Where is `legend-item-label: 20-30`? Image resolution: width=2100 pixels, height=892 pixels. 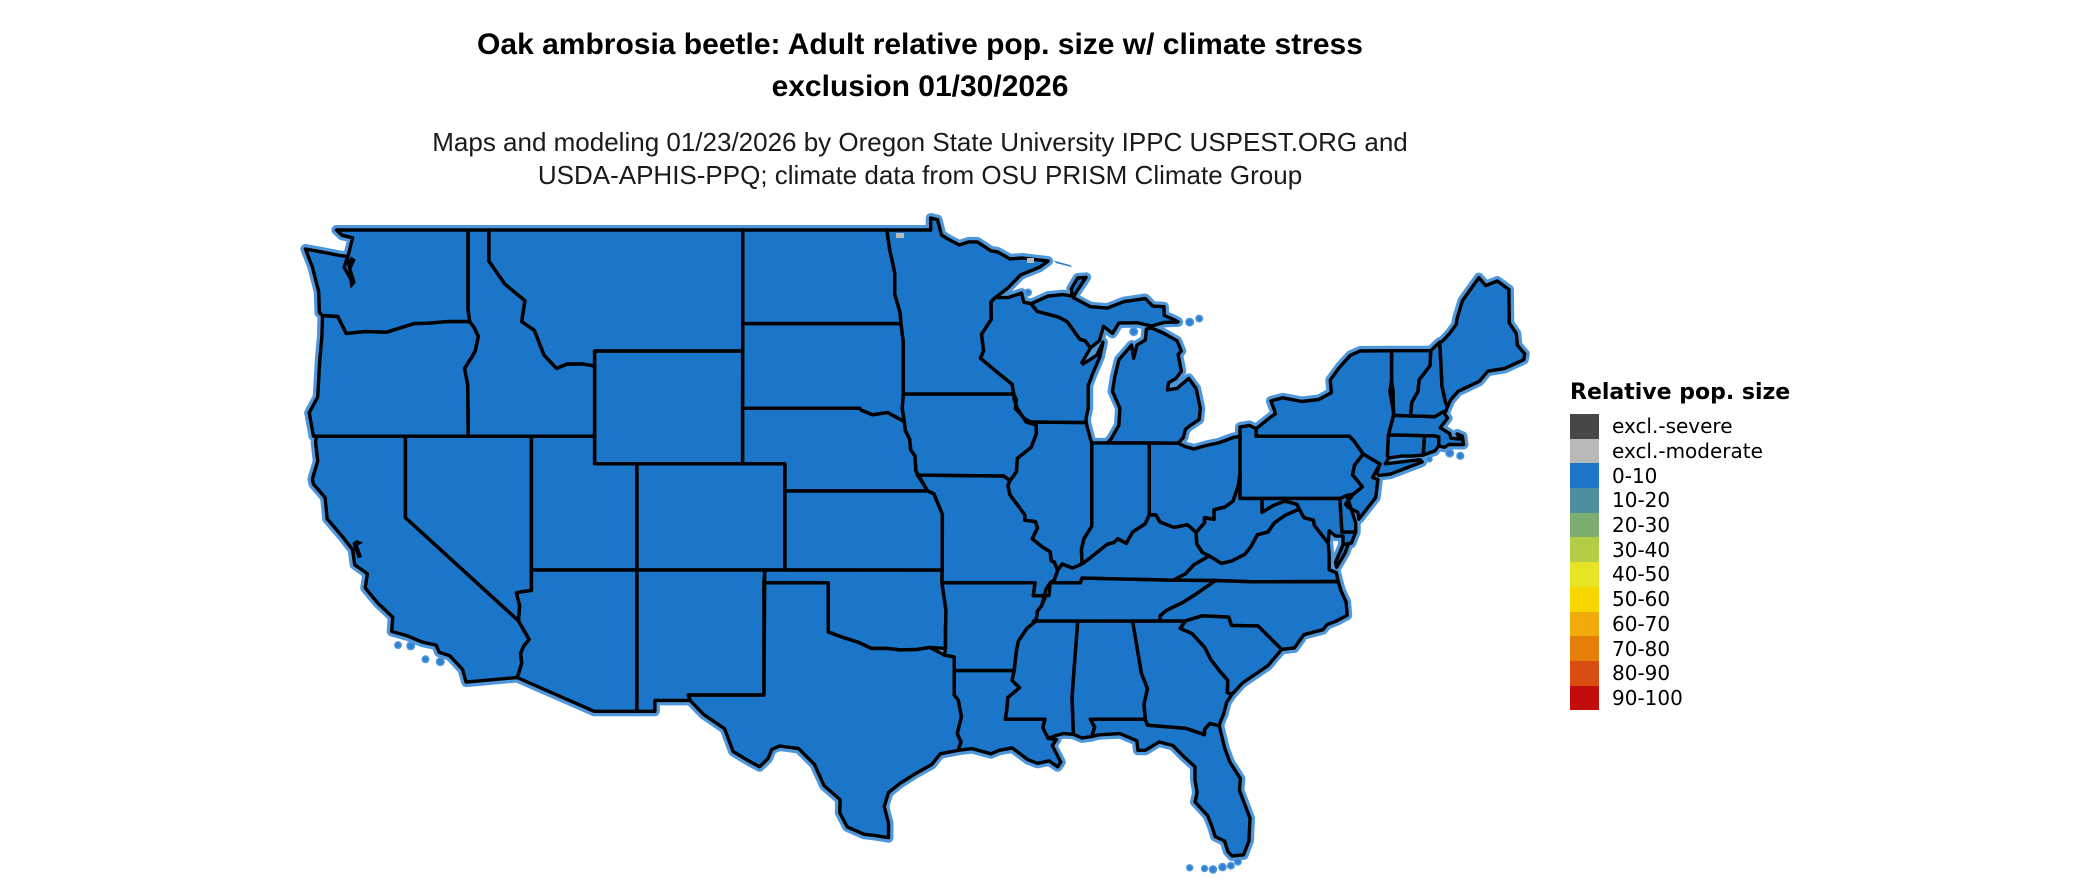
legend-item-label: 20-30 is located at coordinates (1641, 525).